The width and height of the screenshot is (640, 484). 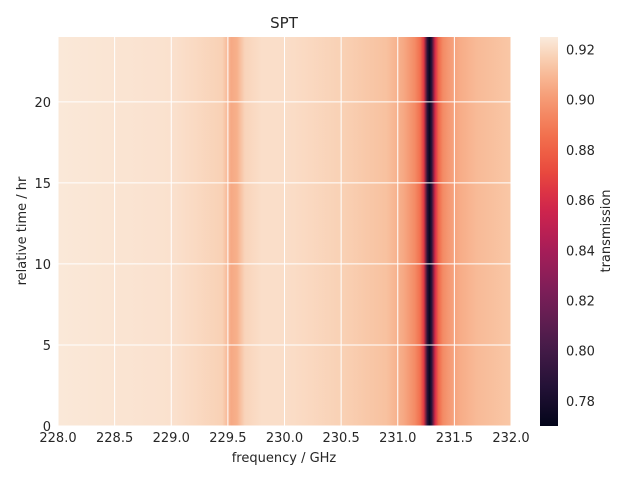 I want to click on colorbar-tick-label: 0.80, so click(x=580, y=352).